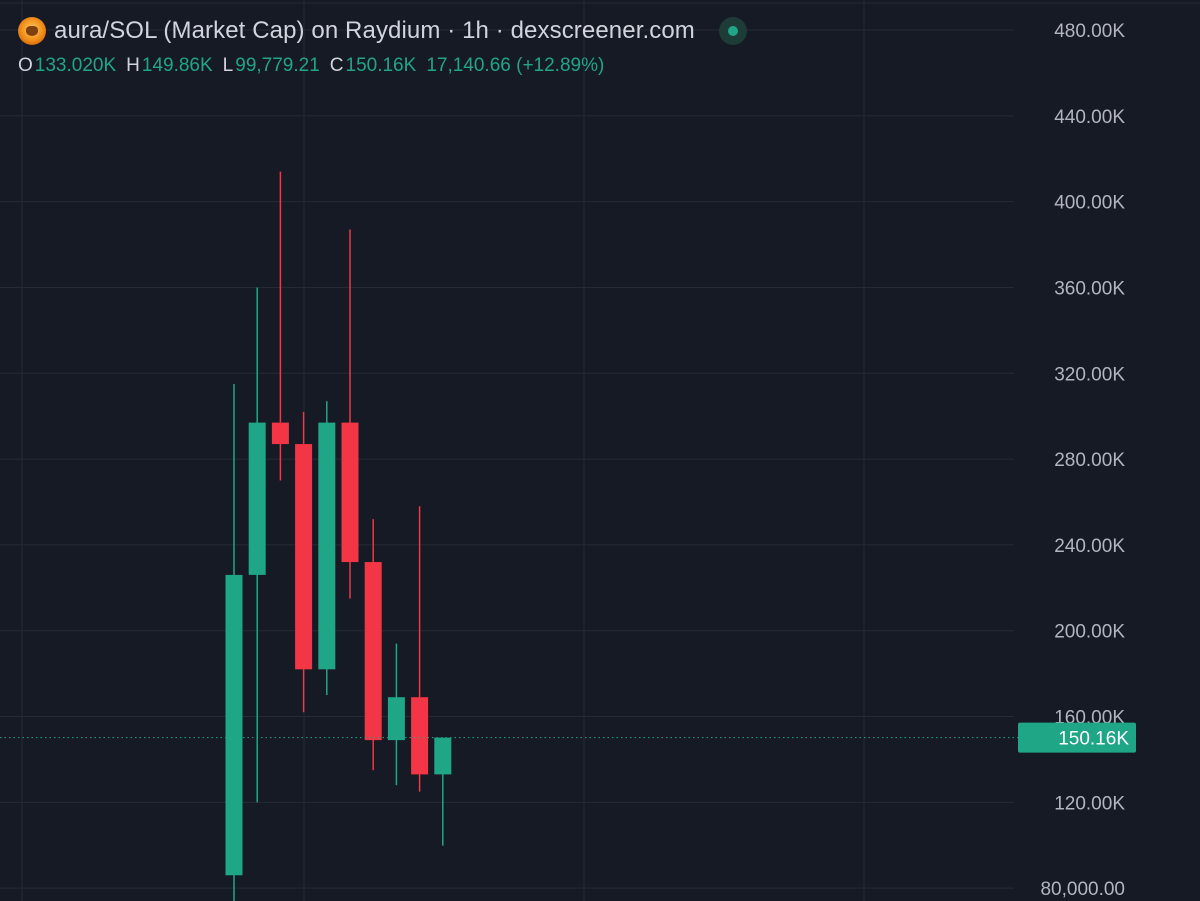 The width and height of the screenshot is (1200, 901). I want to click on y-tick-label: 360.00K, so click(1089, 288).